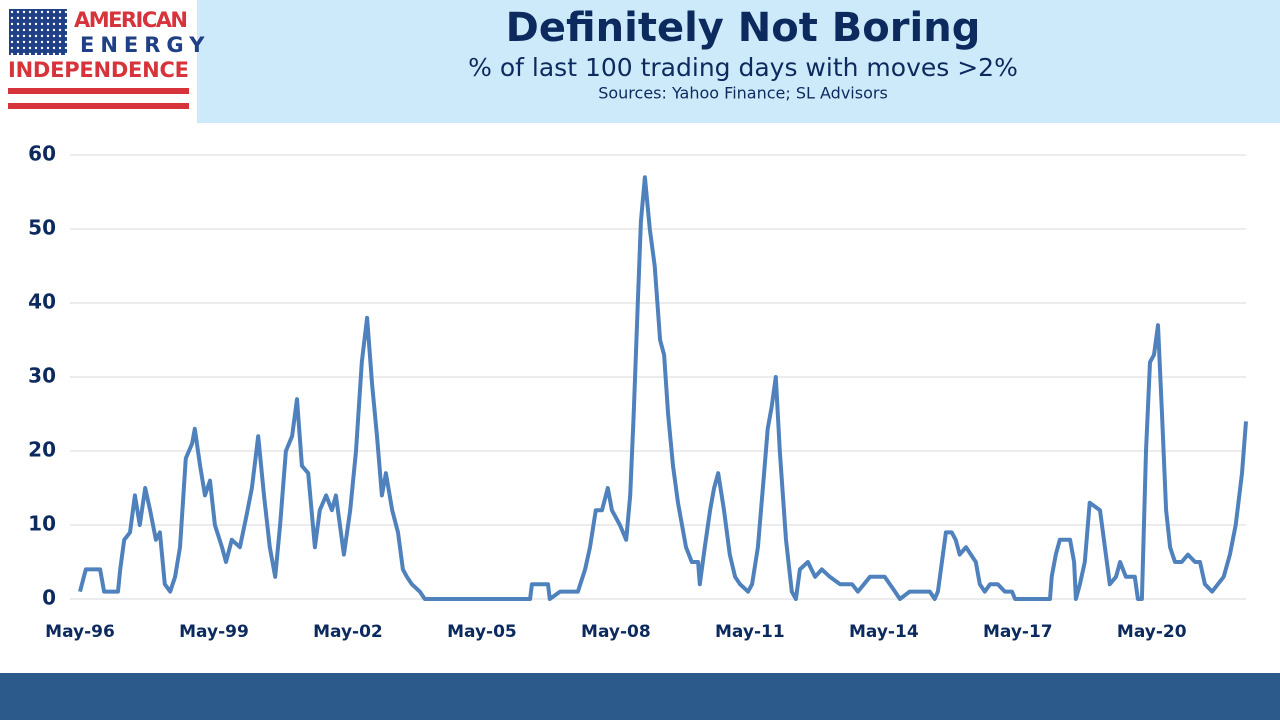  What do you see at coordinates (49, 598) in the screenshot?
I see `y-tick-label: 0` at bounding box center [49, 598].